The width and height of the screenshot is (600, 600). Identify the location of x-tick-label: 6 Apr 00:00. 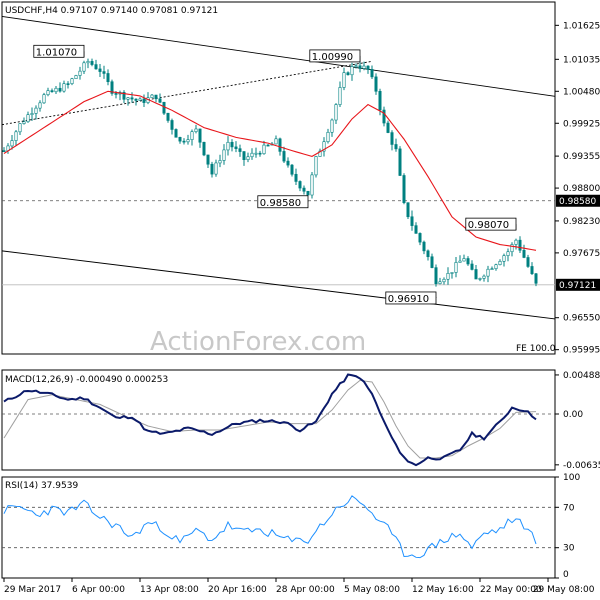
(98, 590).